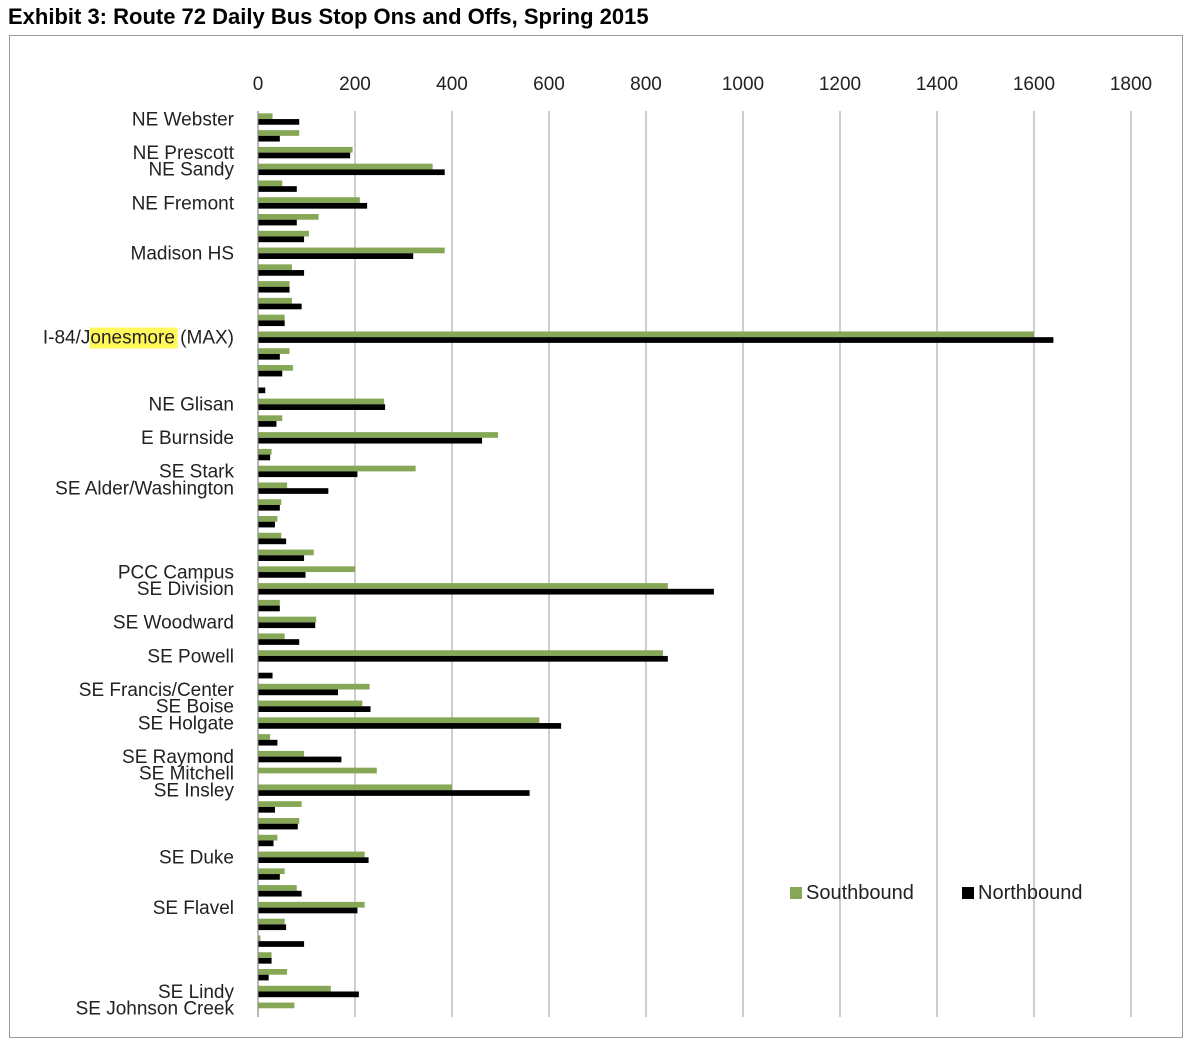 This screenshot has height=1044, width=1200. Describe the element at coordinates (187, 438) in the screenshot. I see `category-label: E Burnside` at that location.